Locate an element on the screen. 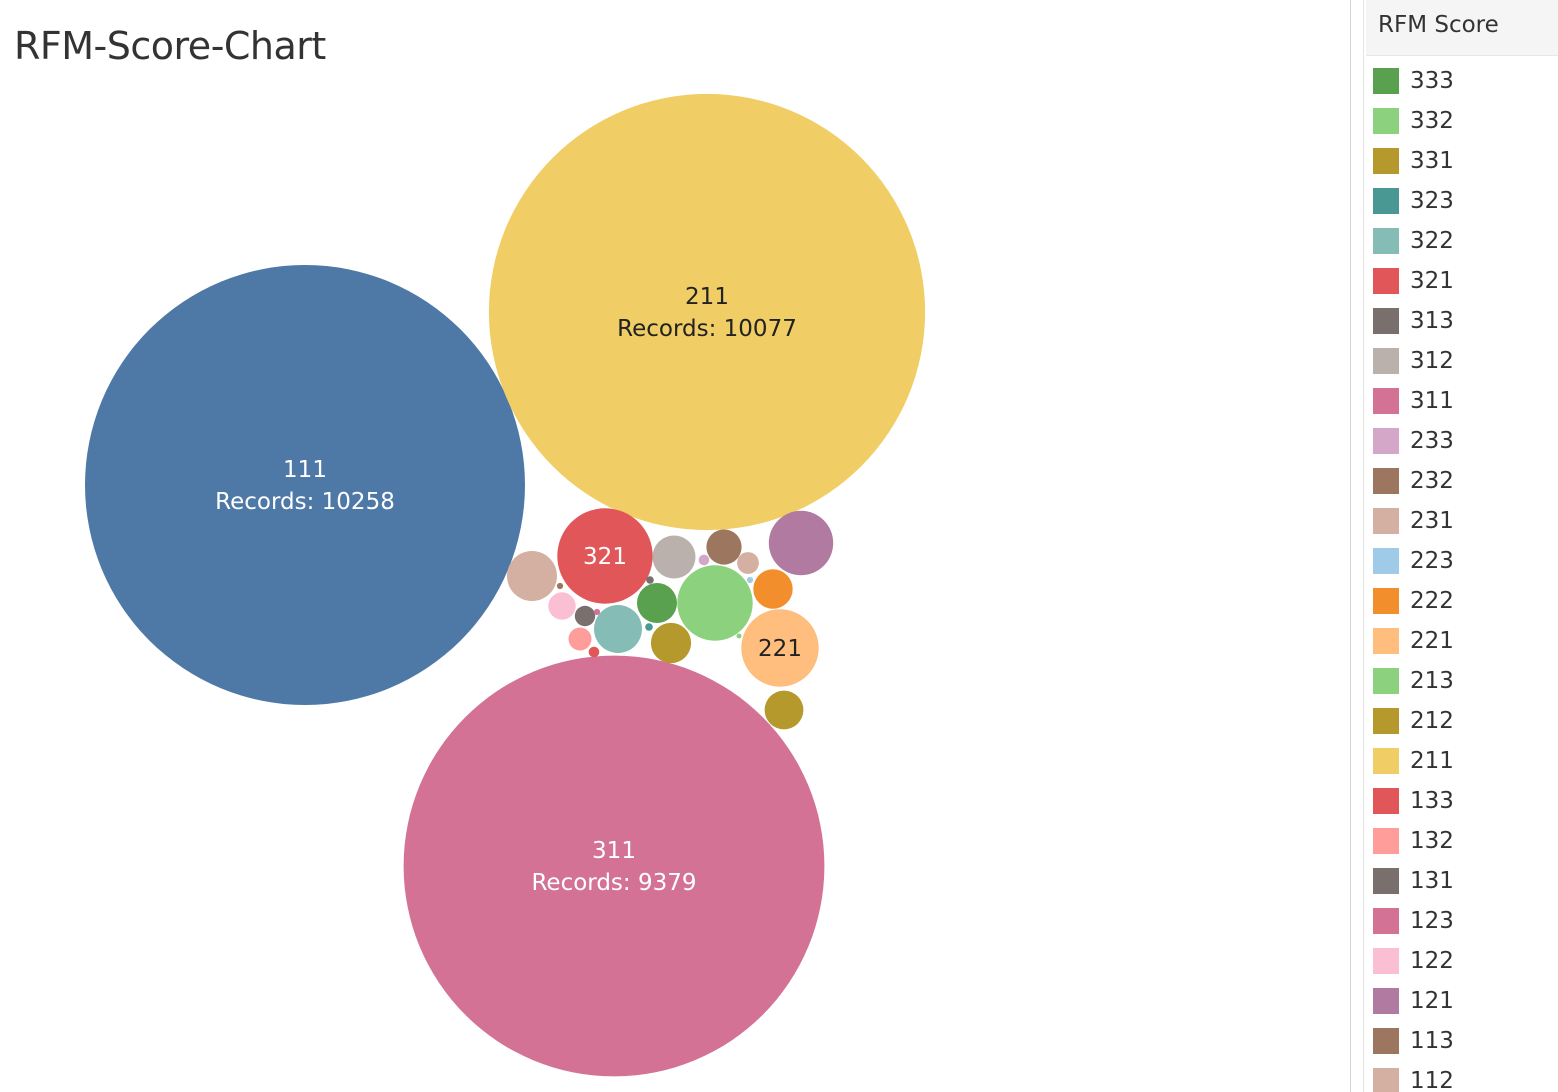 This screenshot has width=1558, height=1092. legend-item-233: 233 is located at coordinates (1462, 441).